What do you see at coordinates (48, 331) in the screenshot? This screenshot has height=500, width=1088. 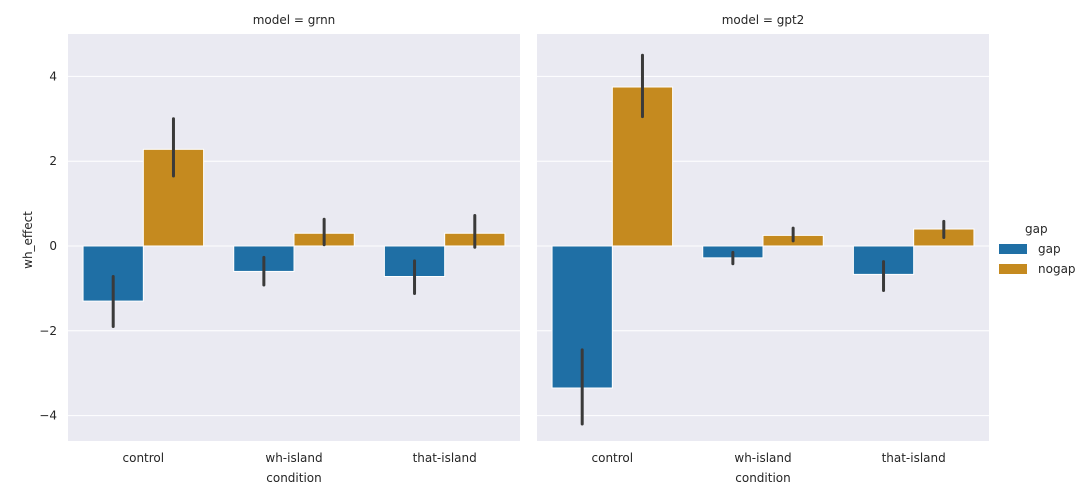 I see `y-tick-label: −2` at bounding box center [48, 331].